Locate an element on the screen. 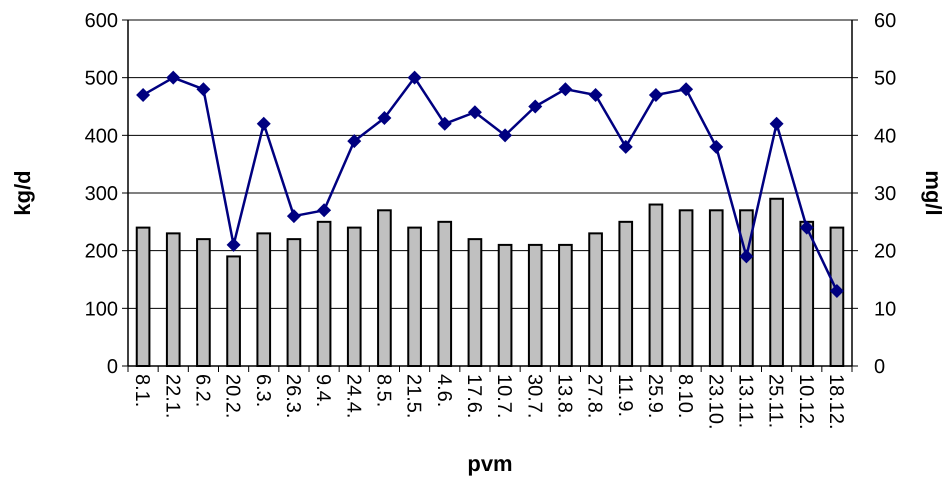 This screenshot has width=946, height=481. y-axis-title: kg/d is located at coordinates (22, 193).